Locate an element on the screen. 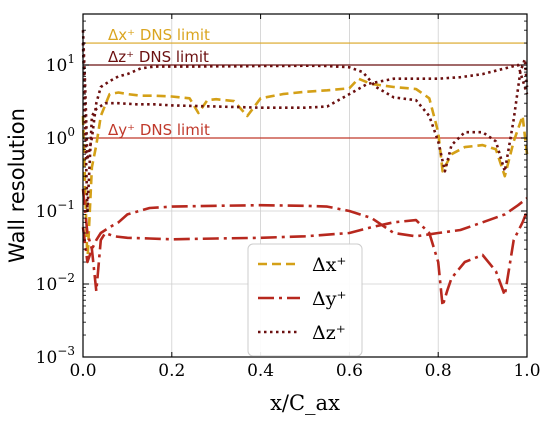 The image size is (550, 424). legend: Δx⁺ Δy⁺ Δz⁺ is located at coordinates (305, 300).